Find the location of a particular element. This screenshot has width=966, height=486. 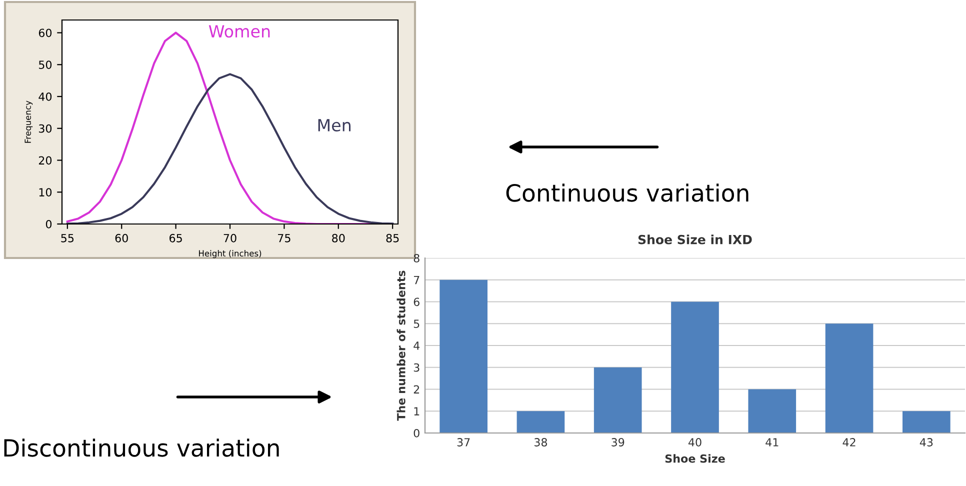

x-tick-label: 41 is located at coordinates (772, 442).